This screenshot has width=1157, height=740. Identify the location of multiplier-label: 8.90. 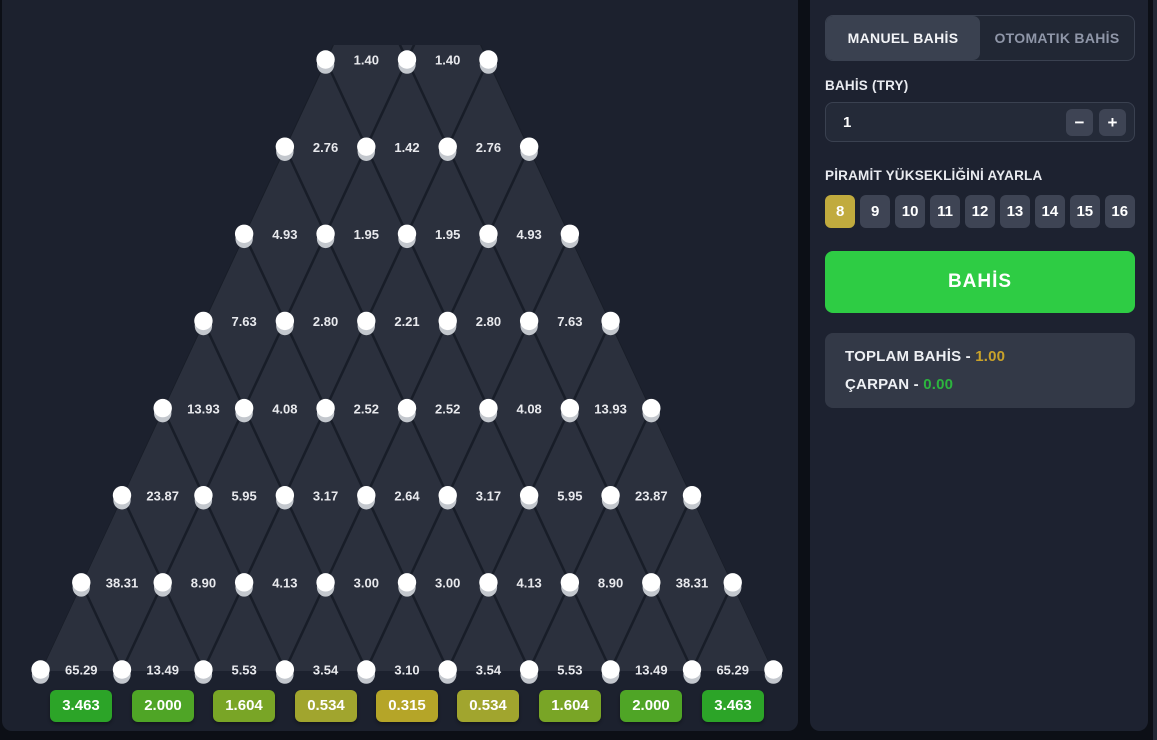
(610, 583).